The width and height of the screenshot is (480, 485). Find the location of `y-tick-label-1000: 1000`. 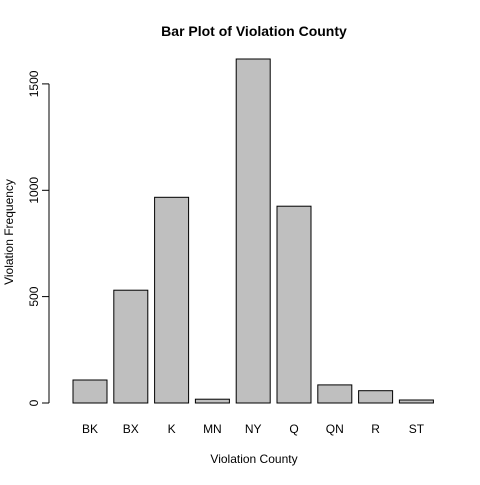

y-tick-label-1000: 1000 is located at coordinates (34, 190).